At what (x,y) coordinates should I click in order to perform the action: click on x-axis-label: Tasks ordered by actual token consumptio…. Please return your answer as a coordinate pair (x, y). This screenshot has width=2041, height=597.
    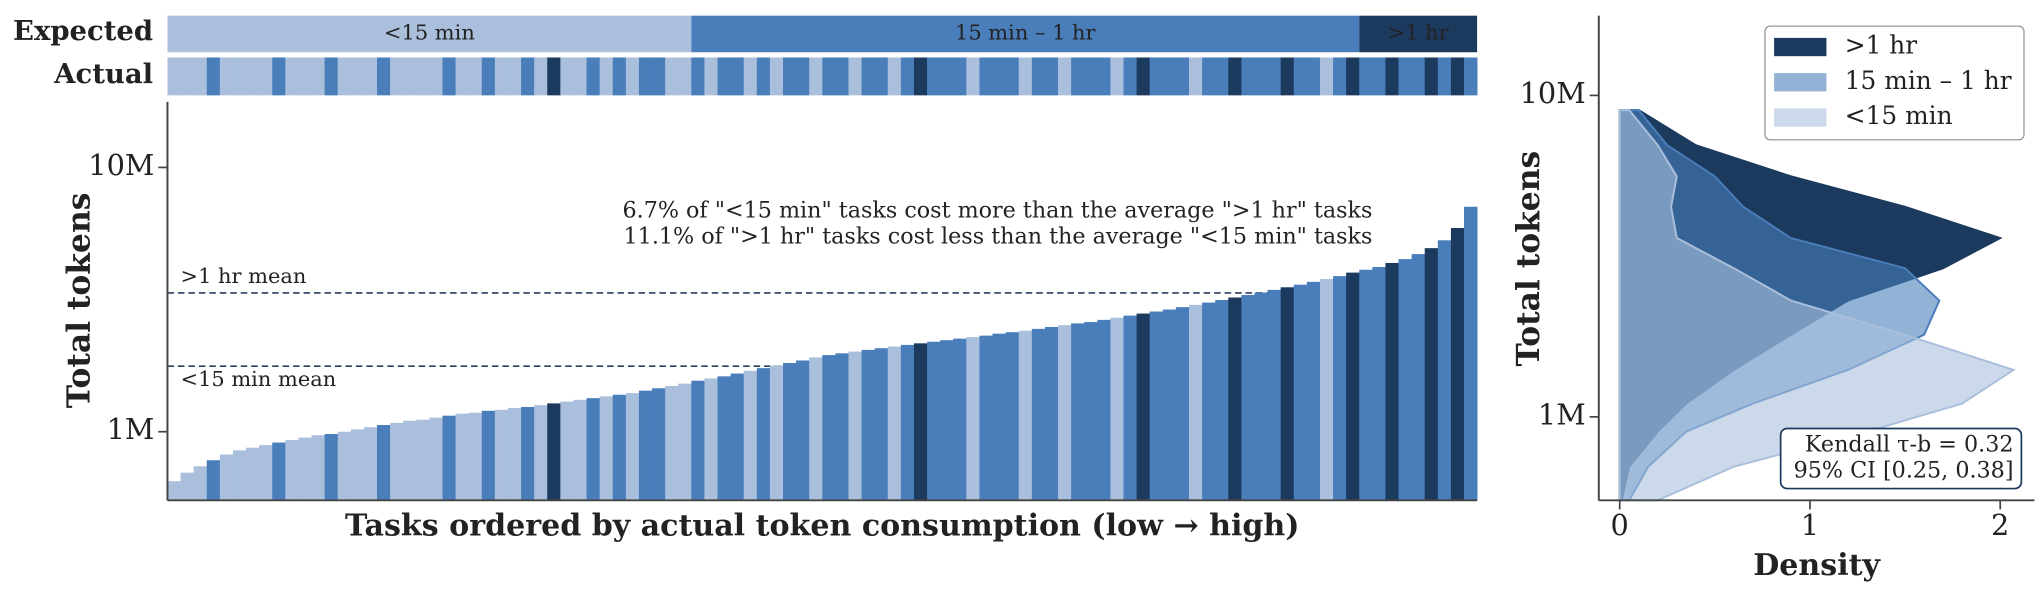
    Looking at the image, I should click on (822, 526).